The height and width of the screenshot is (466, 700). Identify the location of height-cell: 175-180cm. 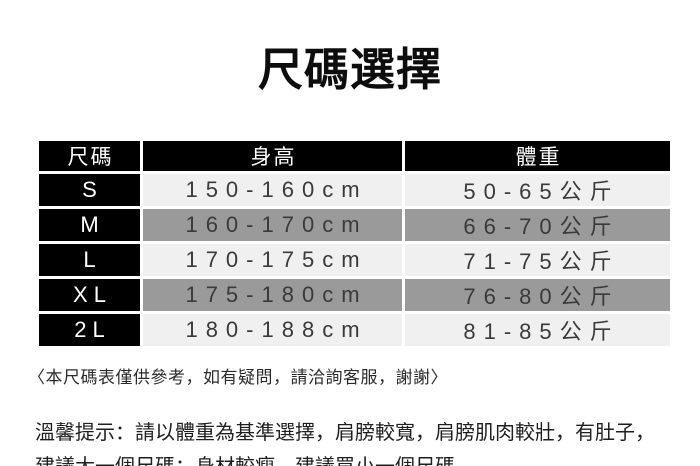
(272, 295).